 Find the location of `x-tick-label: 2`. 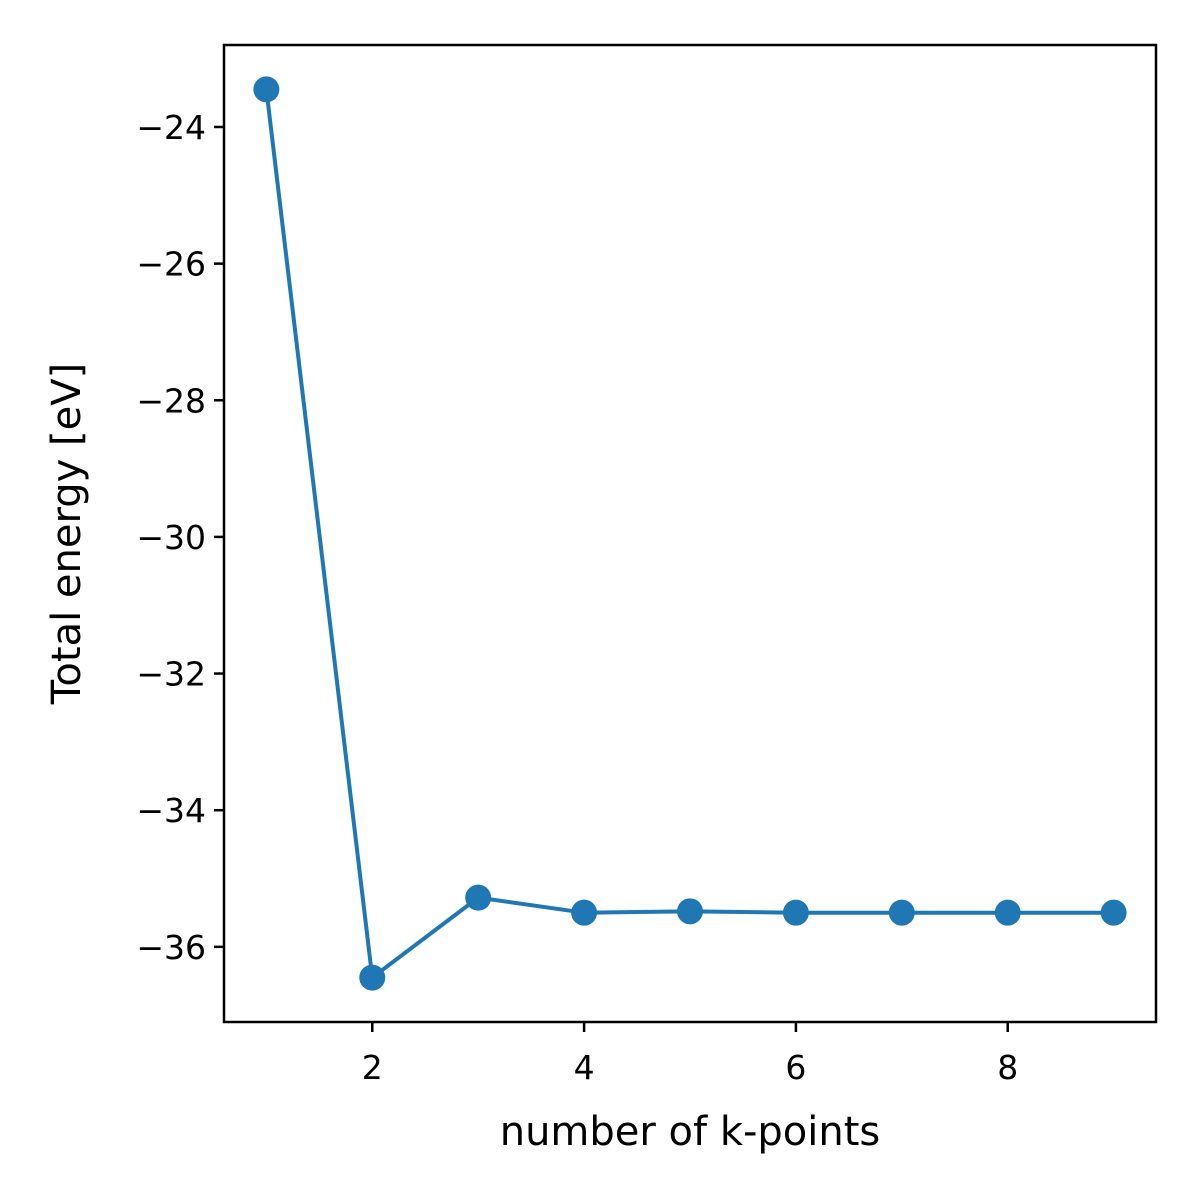

x-tick-label: 2 is located at coordinates (372, 1067).